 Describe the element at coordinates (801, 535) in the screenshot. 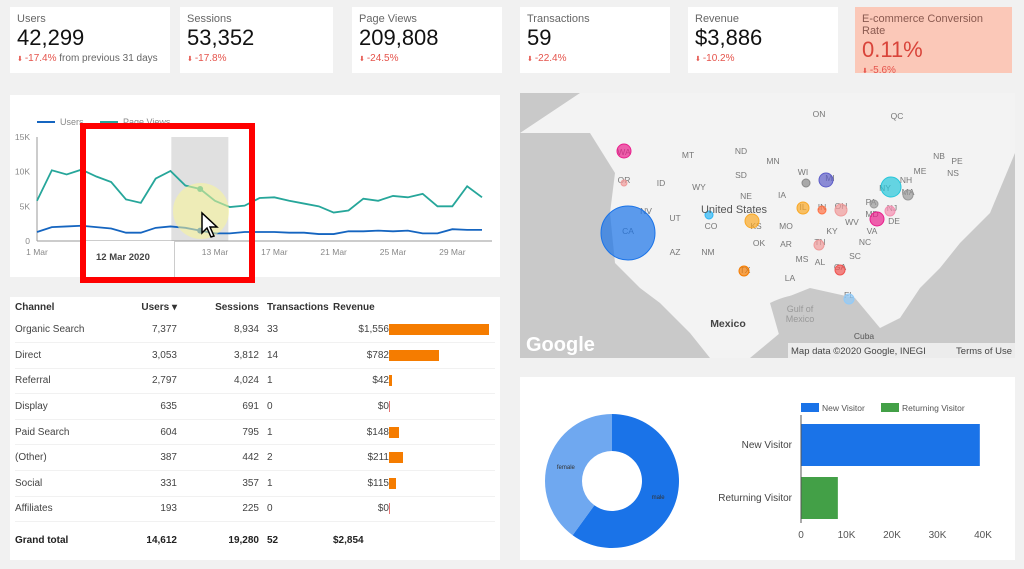

I see `x-tick-label: 0` at that location.